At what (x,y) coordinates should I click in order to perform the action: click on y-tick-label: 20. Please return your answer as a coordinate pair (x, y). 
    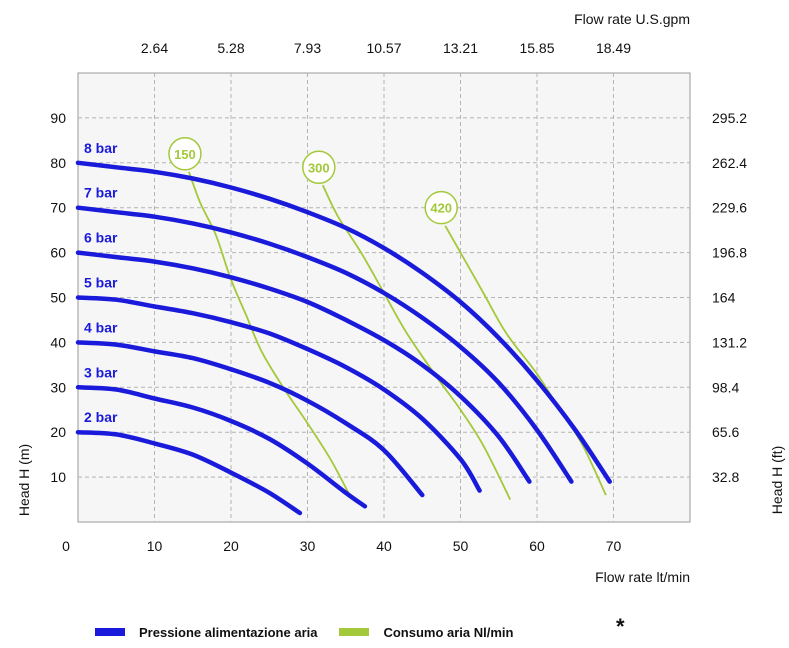
    Looking at the image, I should click on (58, 432).